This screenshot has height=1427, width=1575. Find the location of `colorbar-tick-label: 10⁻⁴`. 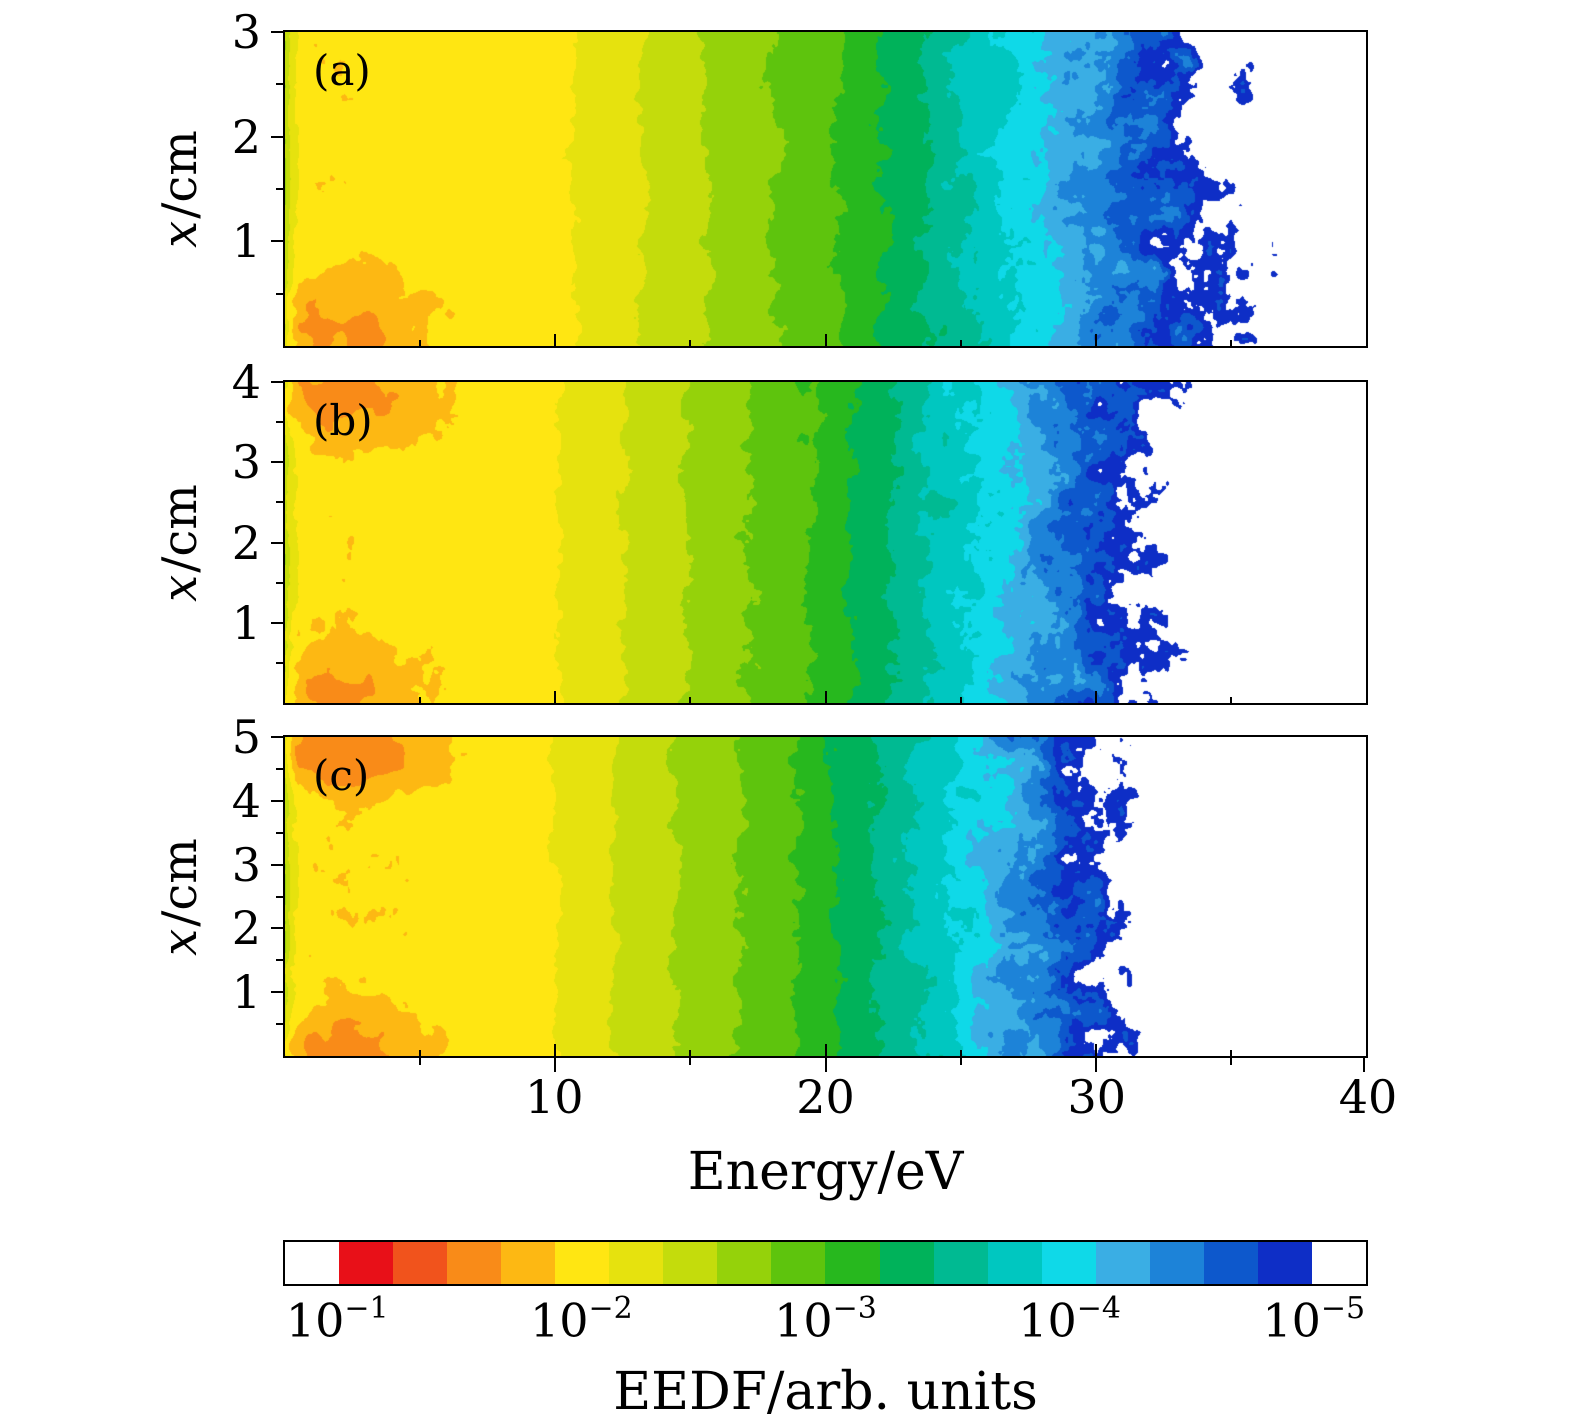

colorbar-tick-label: 10⁻⁴ is located at coordinates (1070, 1319).